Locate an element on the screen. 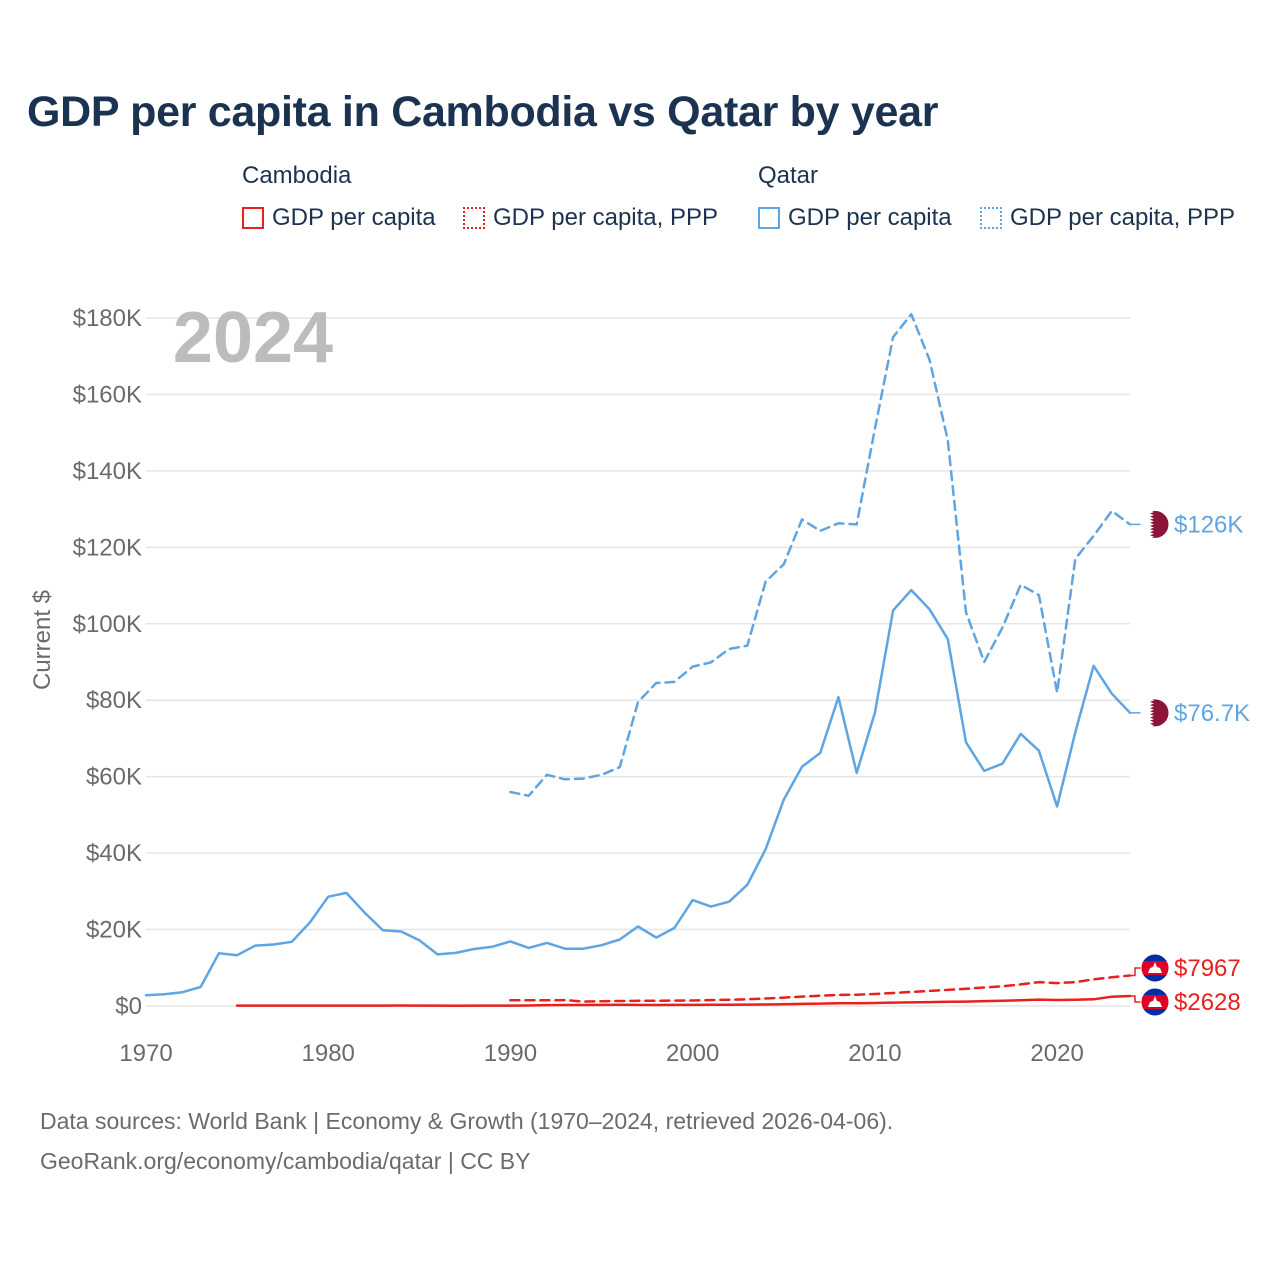 This screenshot has width=1280, height=1280. y-tick-label: $180K is located at coordinates (107, 318).